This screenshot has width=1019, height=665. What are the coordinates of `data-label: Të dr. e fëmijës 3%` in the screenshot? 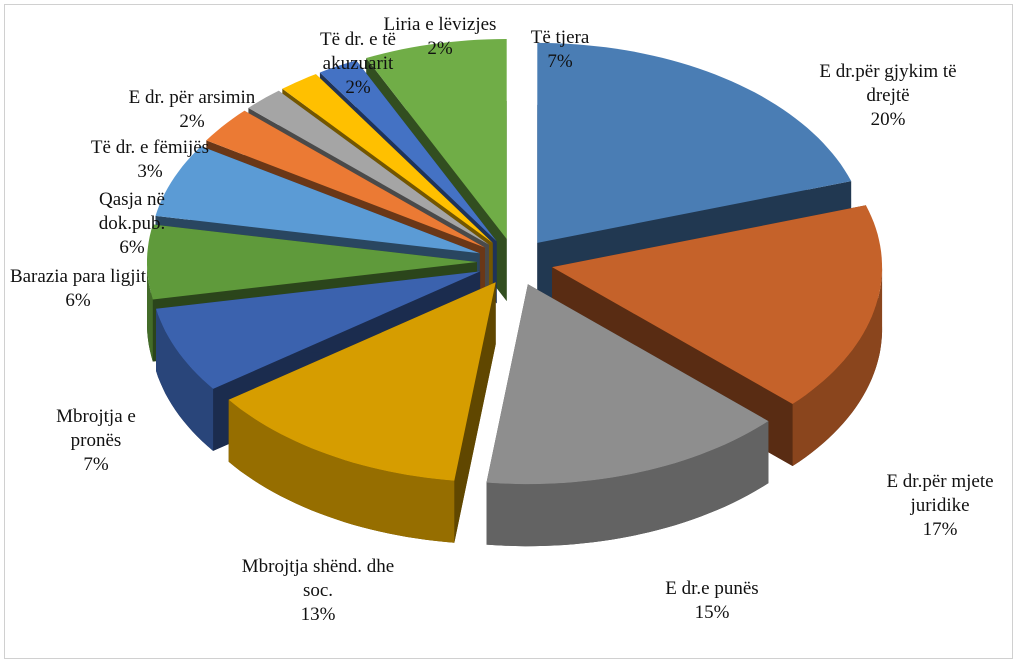 It's located at (150, 160).